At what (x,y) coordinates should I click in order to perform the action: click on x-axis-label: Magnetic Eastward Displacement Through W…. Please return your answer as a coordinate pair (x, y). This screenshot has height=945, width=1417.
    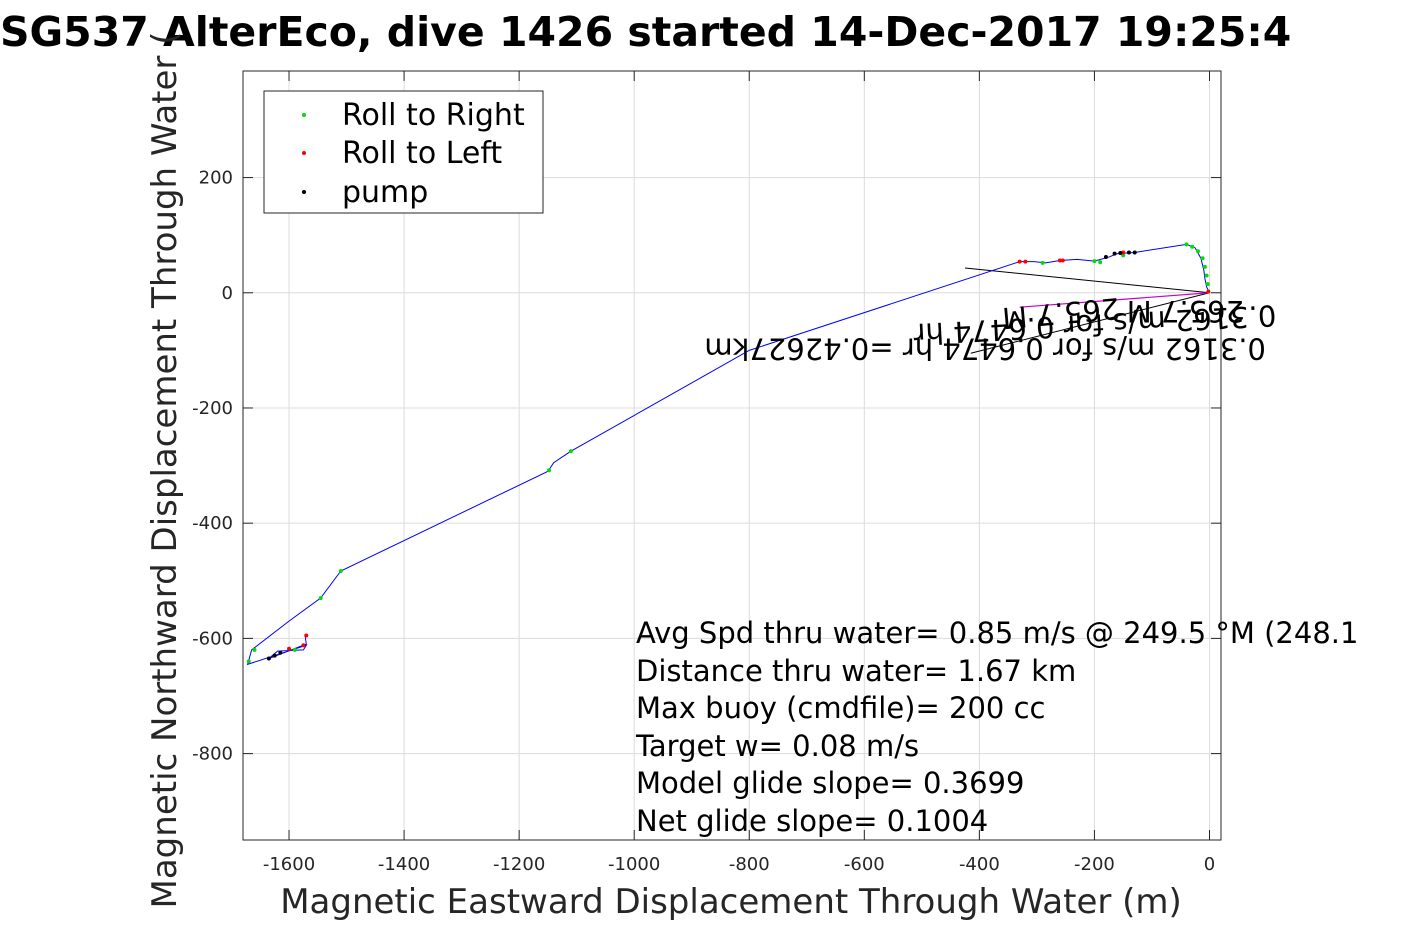
    Looking at the image, I should click on (731, 902).